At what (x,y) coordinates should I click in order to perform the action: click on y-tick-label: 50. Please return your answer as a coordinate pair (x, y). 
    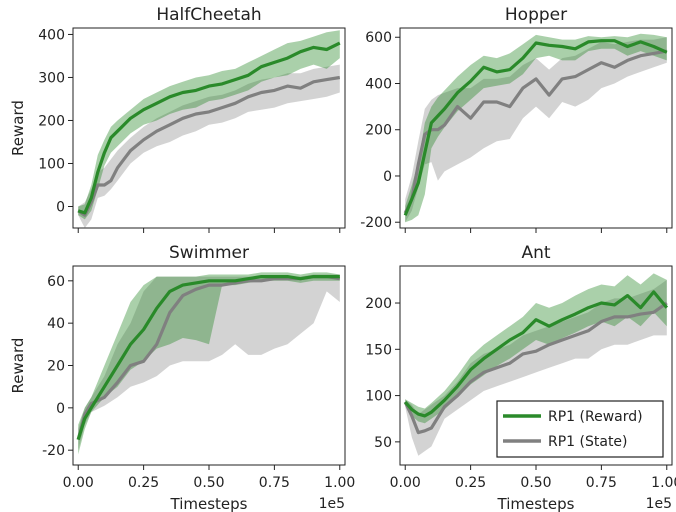
    Looking at the image, I should click on (383, 443).